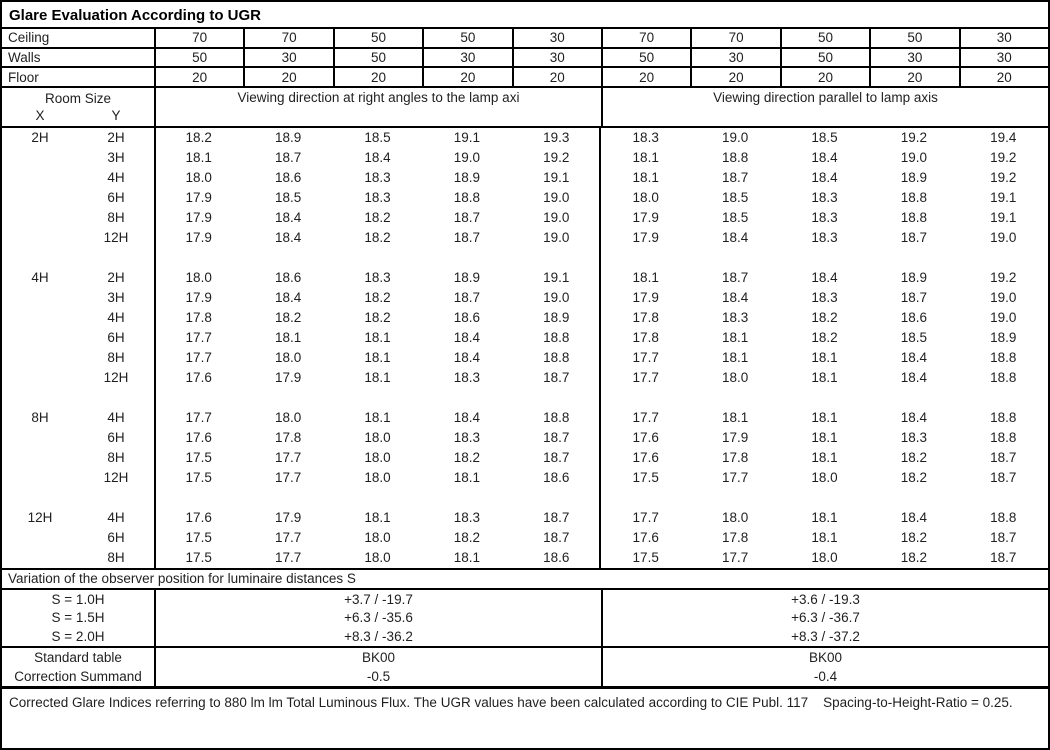 The image size is (1050, 750). What do you see at coordinates (525, 657) in the screenshot?
I see `summary-row: Standard table BK00 BK00` at bounding box center [525, 657].